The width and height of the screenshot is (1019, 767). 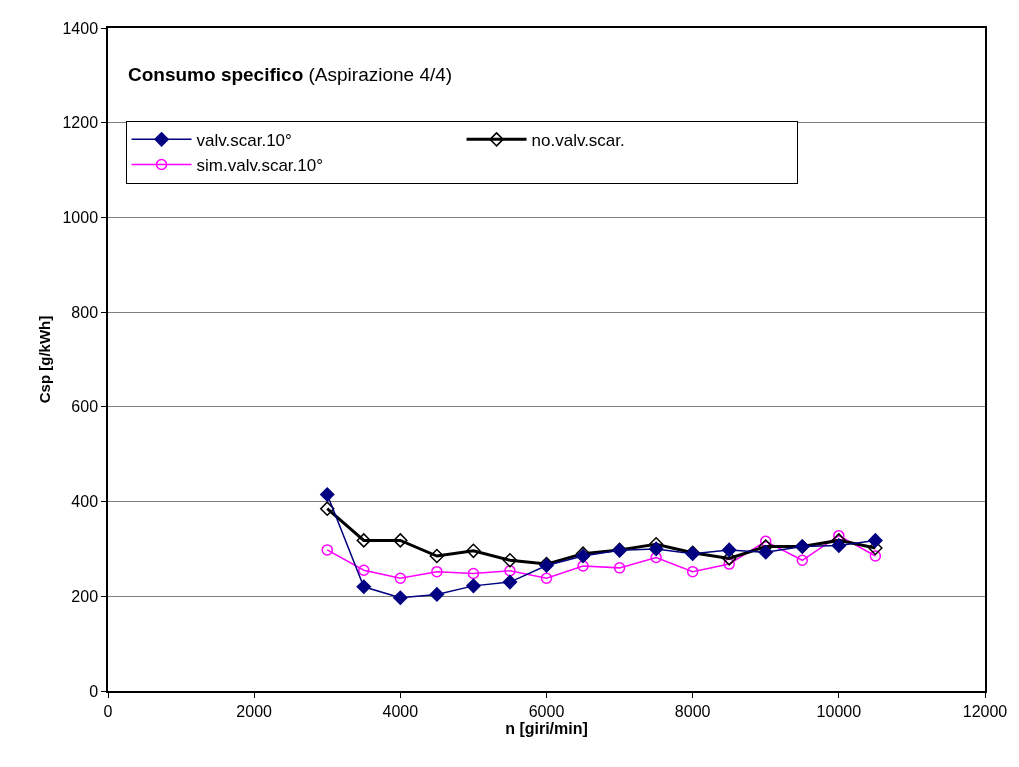 I want to click on x-axis-title: n [giri/min], so click(x=546, y=728).